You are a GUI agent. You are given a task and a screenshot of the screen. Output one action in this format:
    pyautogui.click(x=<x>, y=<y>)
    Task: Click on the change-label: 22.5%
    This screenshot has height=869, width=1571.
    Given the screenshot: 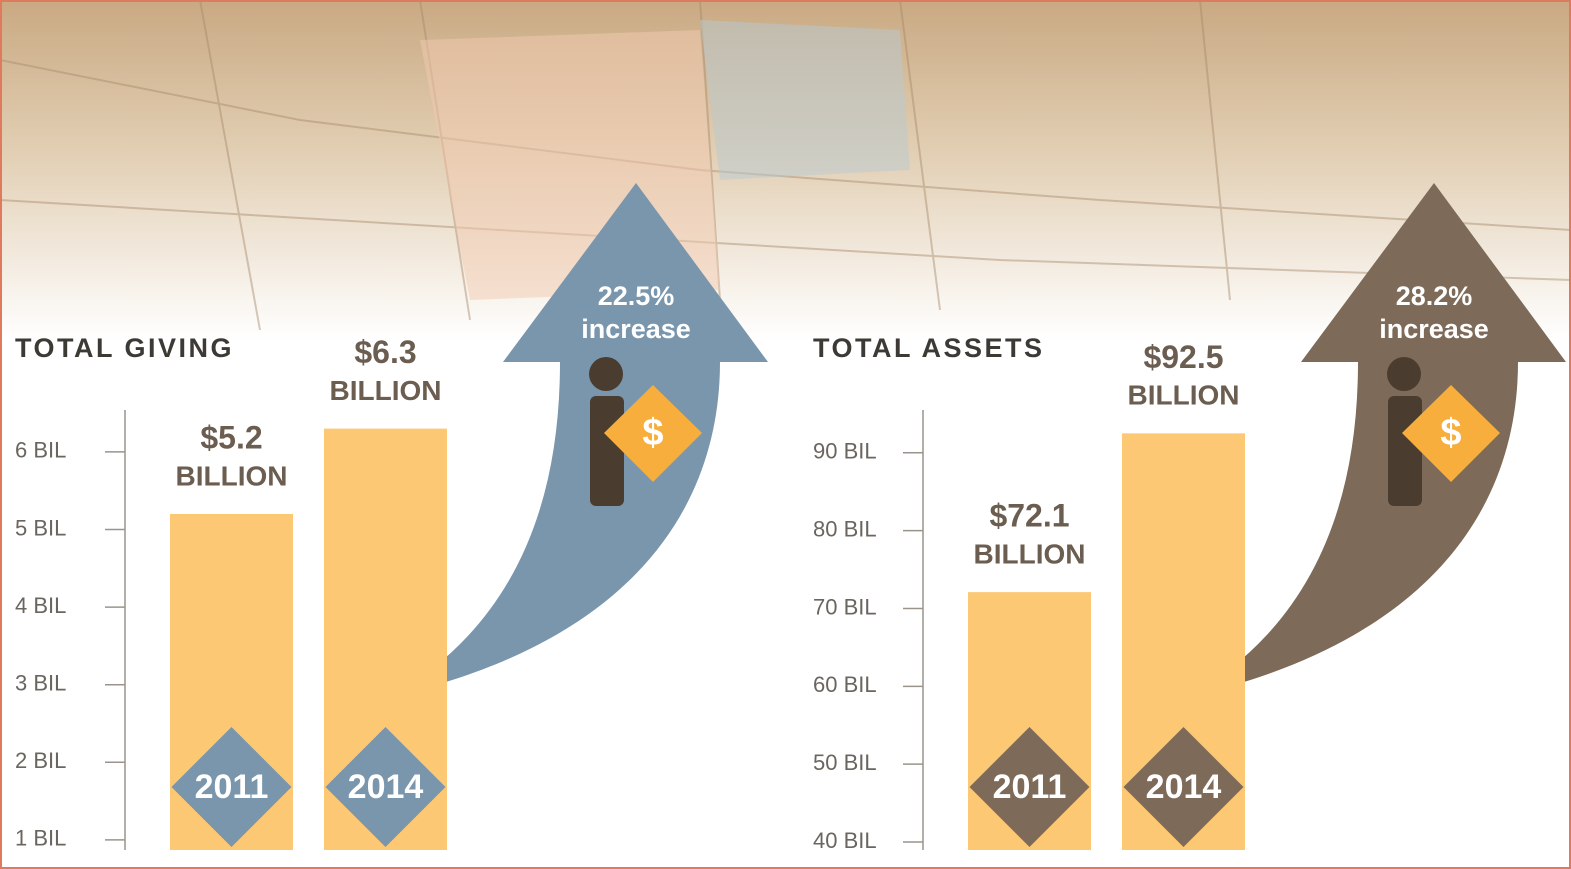 What is the action you would take?
    pyautogui.click(x=636, y=296)
    